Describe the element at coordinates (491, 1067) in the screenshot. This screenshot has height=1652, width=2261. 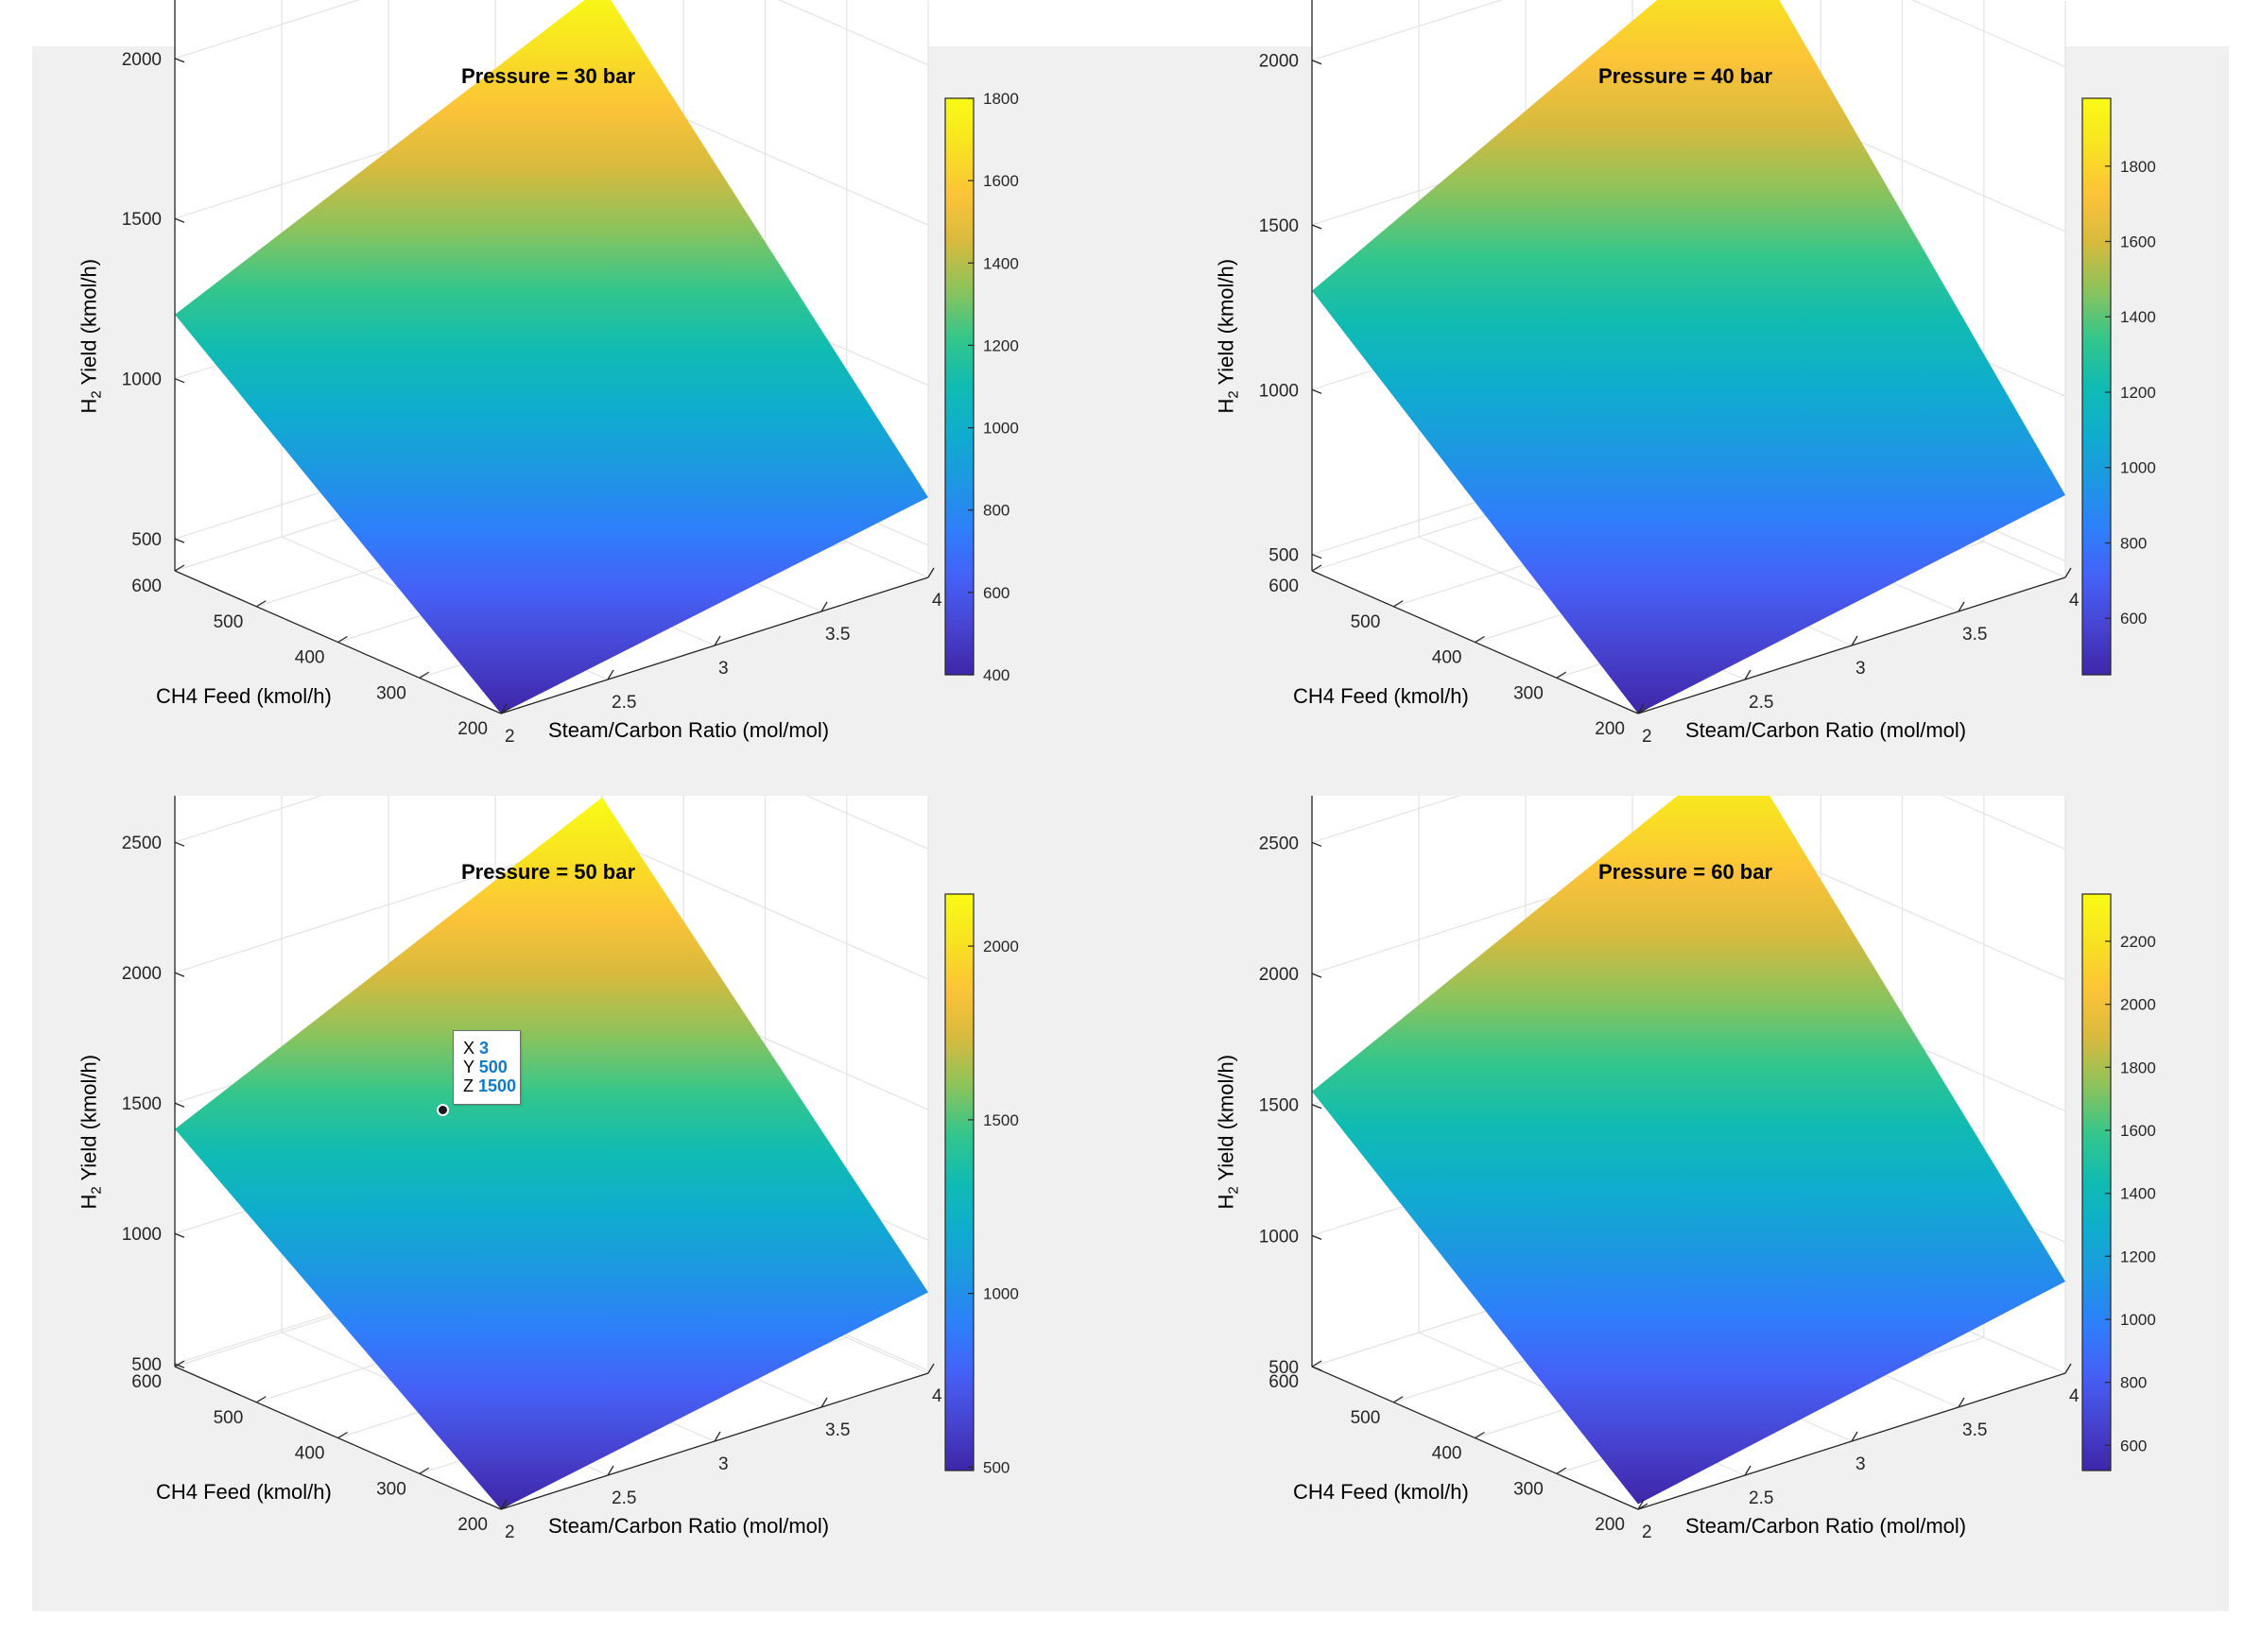
I see `datatip-y-row: Y 500` at that location.